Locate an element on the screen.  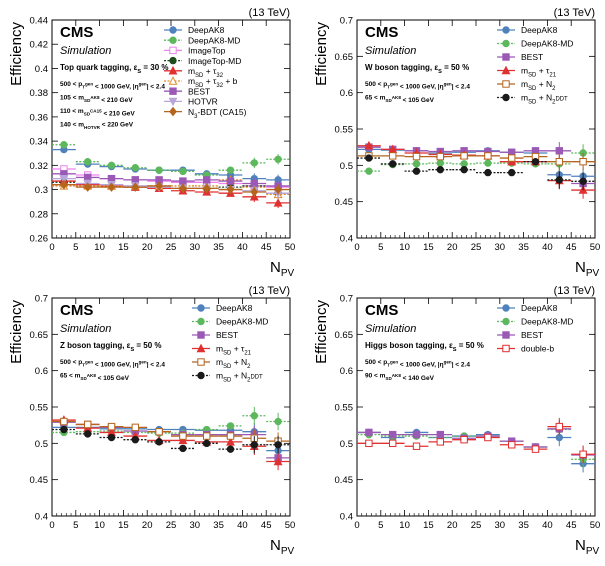
legend-entry: BEST is located at coordinates (532, 57).